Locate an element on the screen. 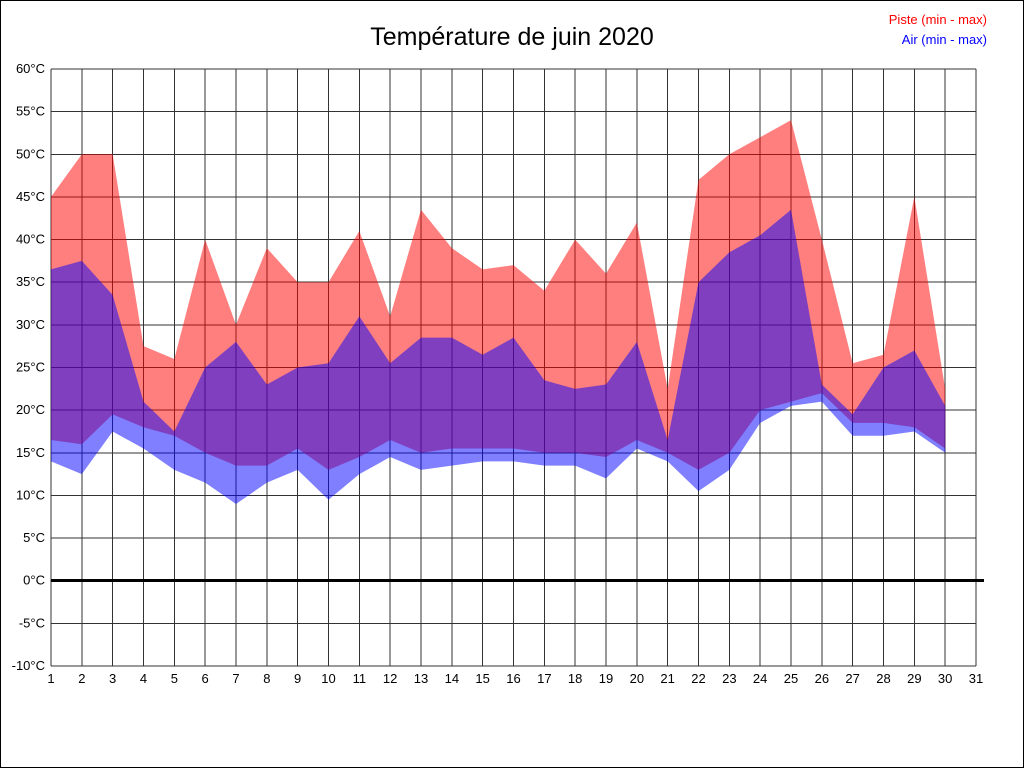 The width and height of the screenshot is (1024, 768). y-tick-label: 25°C is located at coordinates (30, 367).